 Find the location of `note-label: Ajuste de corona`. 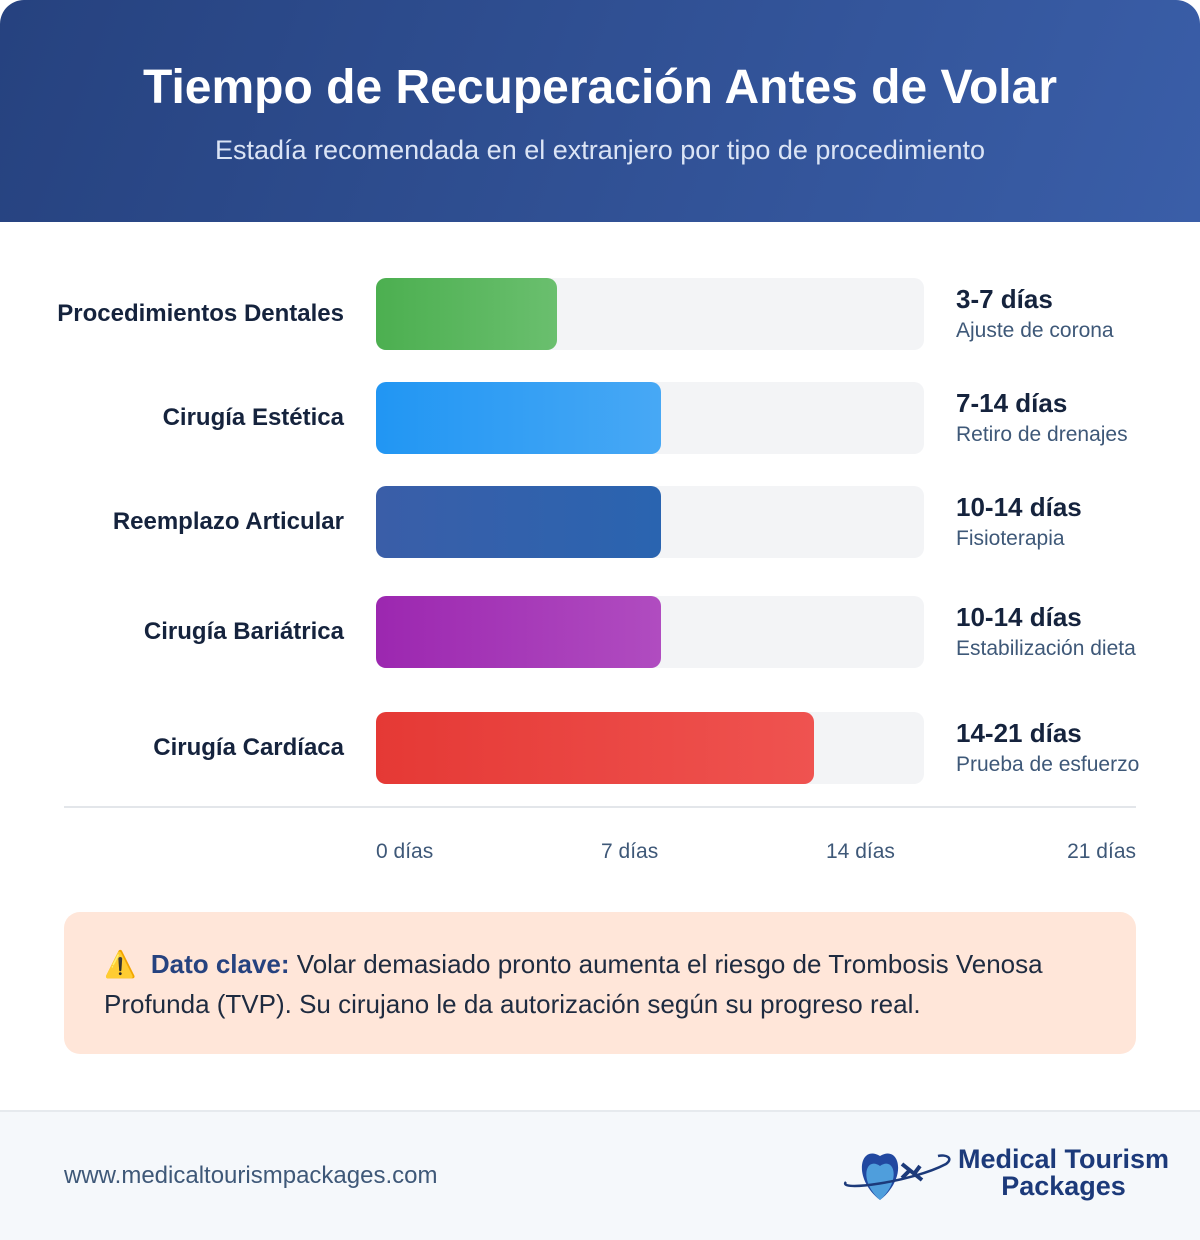

note-label: Ajuste de corona is located at coordinates (1035, 330).